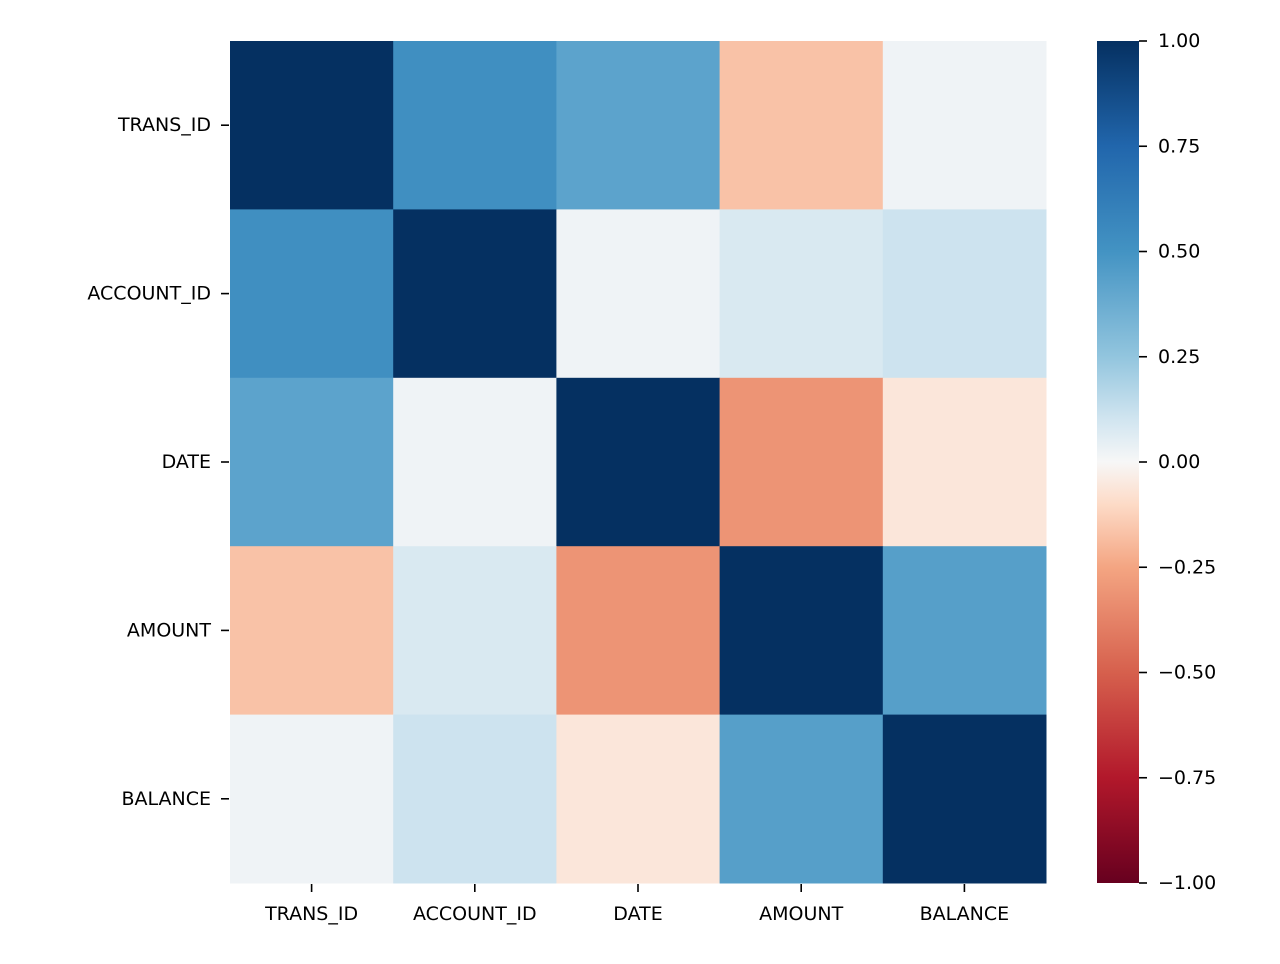 Image resolution: width=1280 pixels, height=964 pixels. What do you see at coordinates (475, 294) in the screenshot?
I see `heatmap-cell-account_id-account_id` at bounding box center [475, 294].